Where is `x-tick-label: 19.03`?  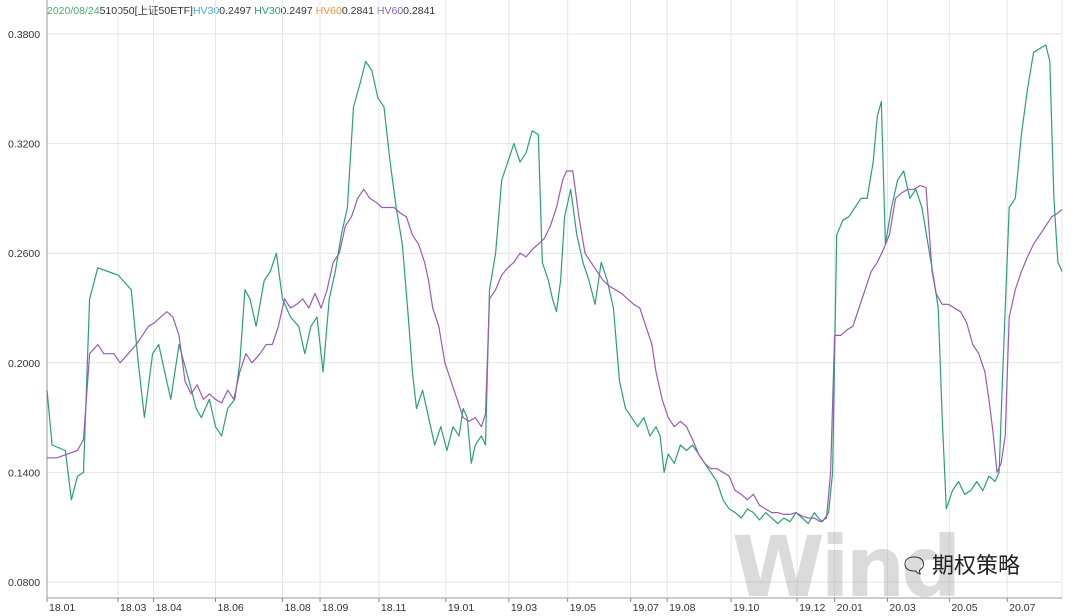 x-tick-label: 19.03 is located at coordinates (524, 607).